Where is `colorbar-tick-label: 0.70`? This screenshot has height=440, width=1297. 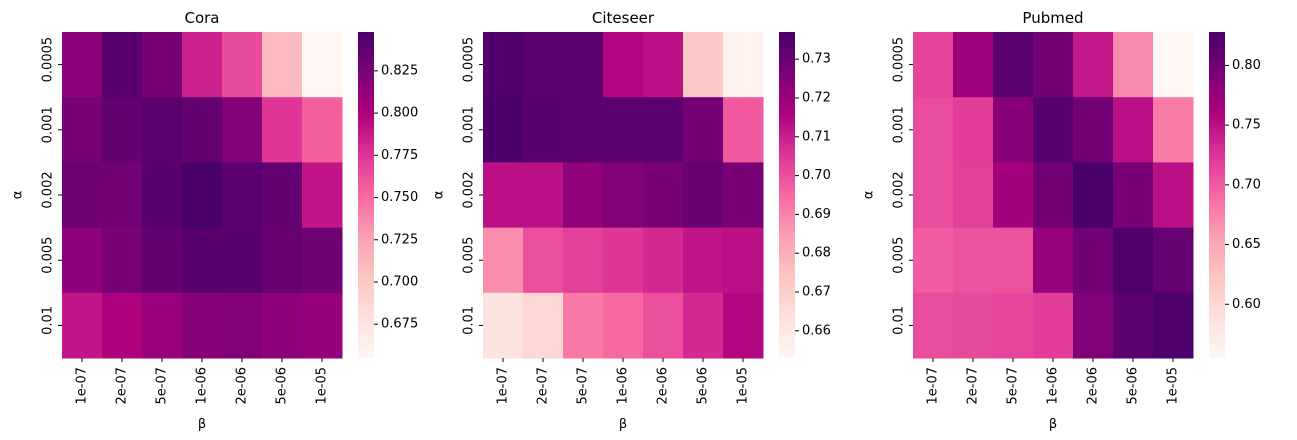 colorbar-tick-label: 0.70 is located at coordinates (816, 175).